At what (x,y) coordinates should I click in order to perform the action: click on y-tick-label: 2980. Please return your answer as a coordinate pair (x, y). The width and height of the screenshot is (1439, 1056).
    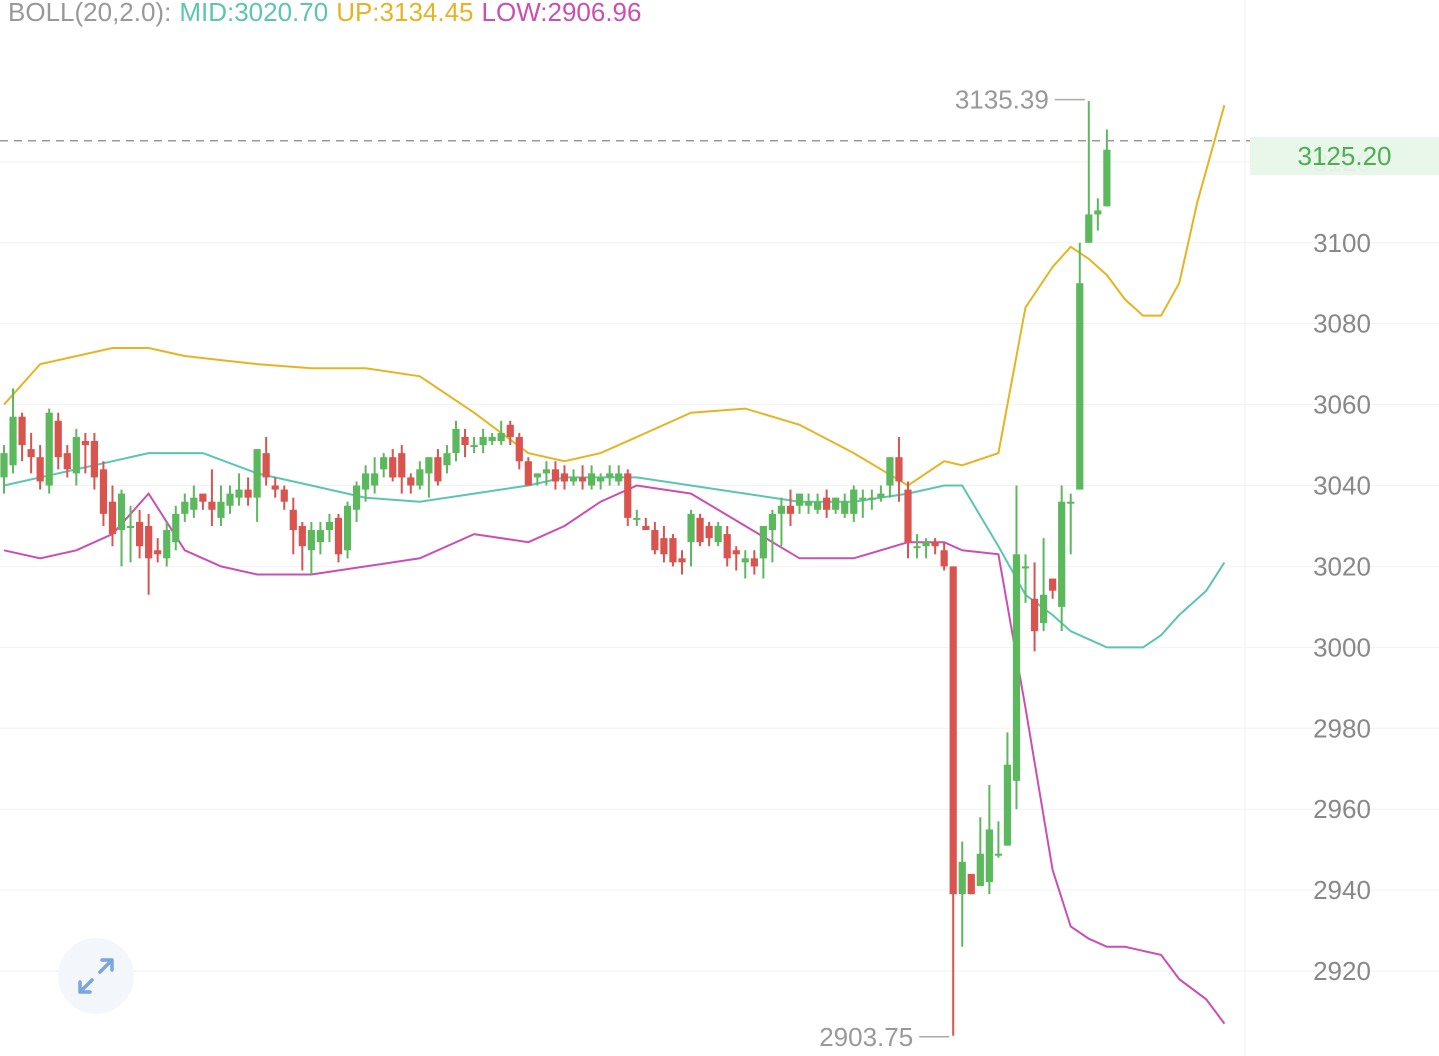
    Looking at the image, I should click on (1342, 728).